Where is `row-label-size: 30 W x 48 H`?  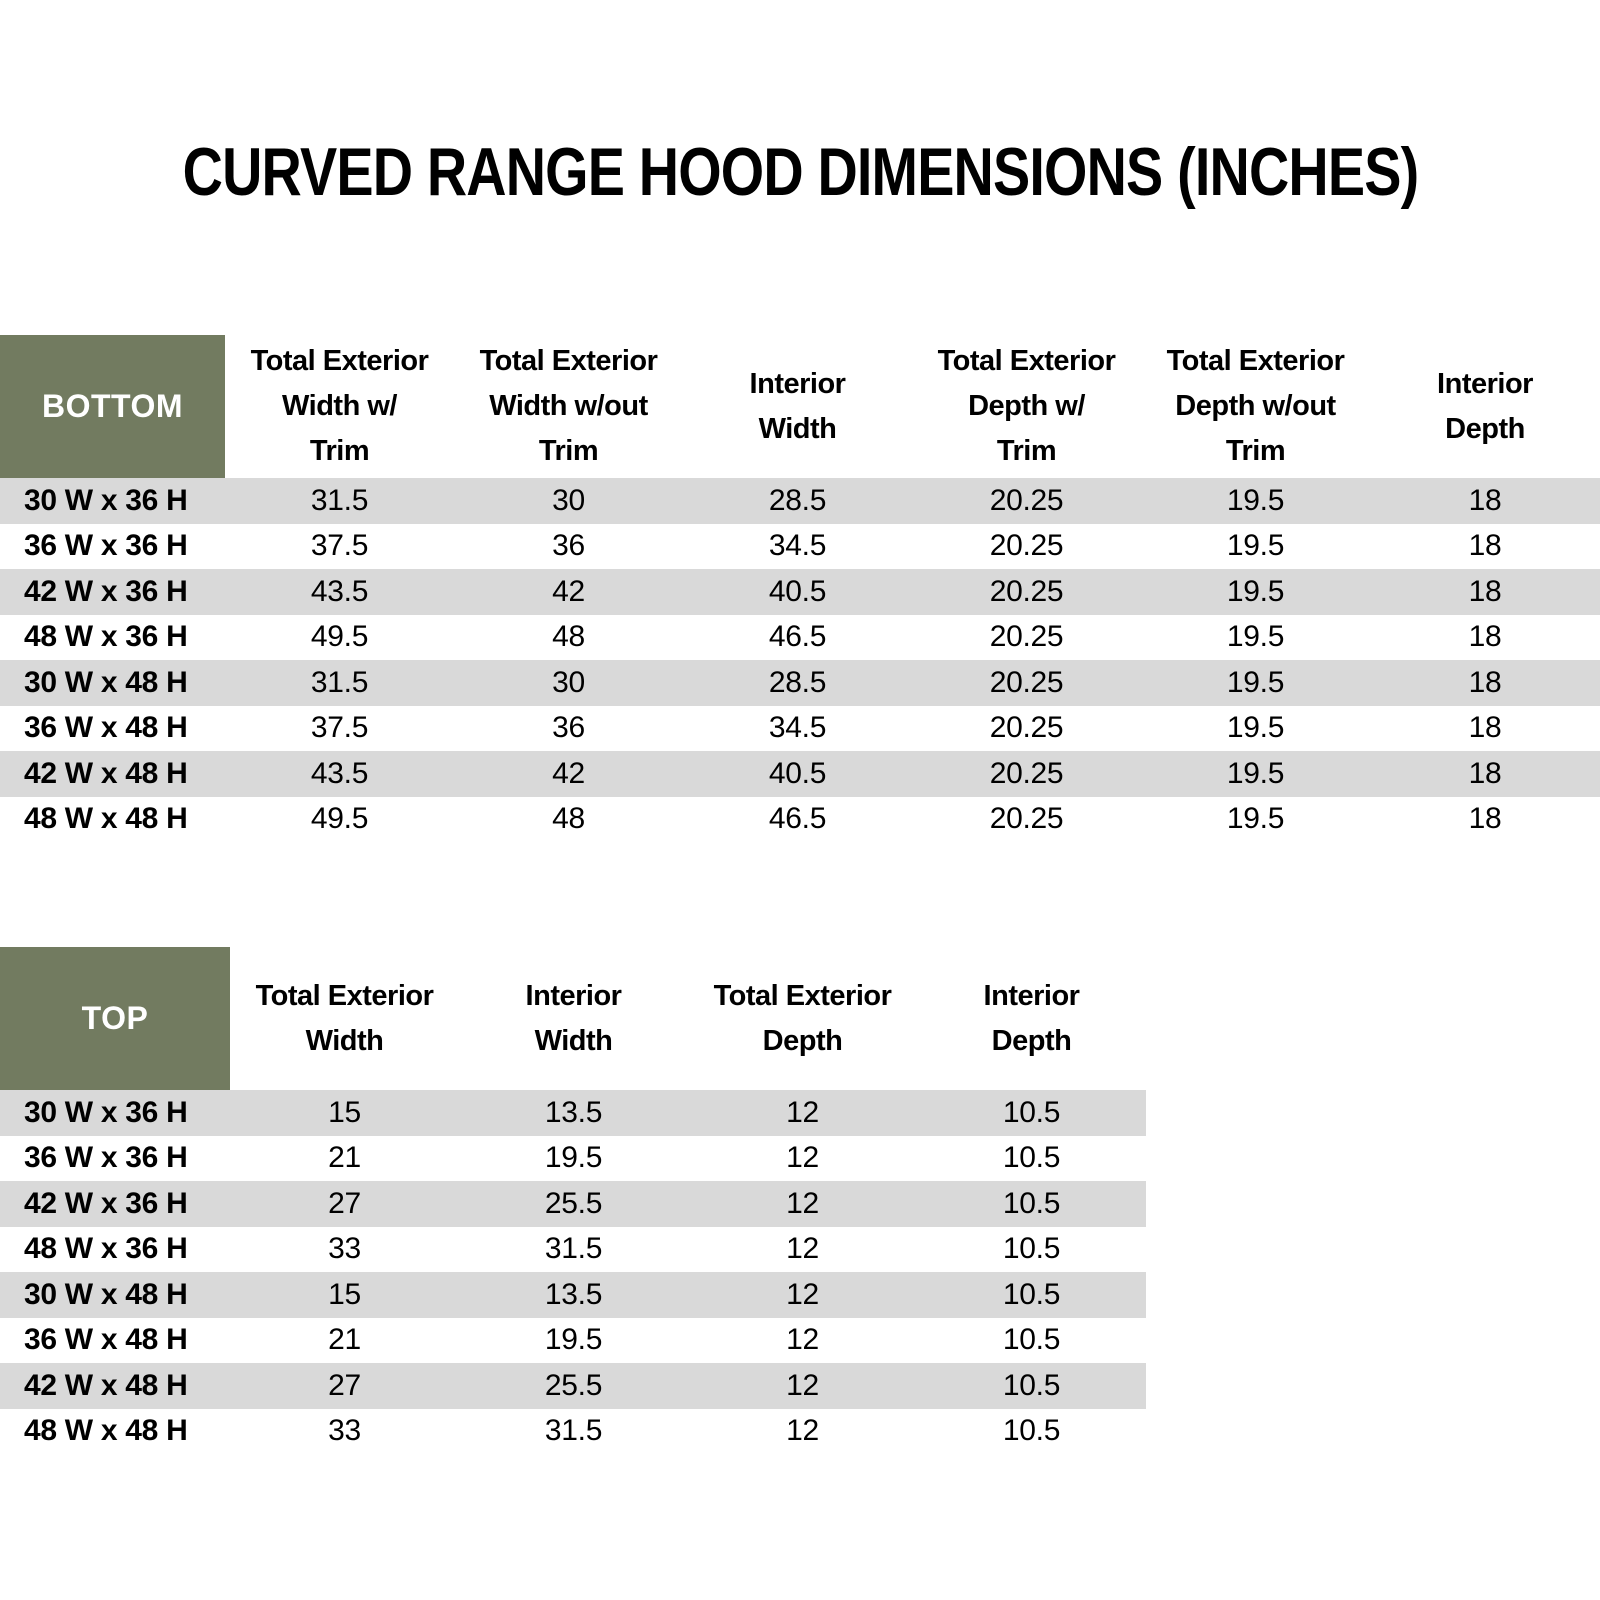 row-label-size: 30 W x 48 H is located at coordinates (106, 1294).